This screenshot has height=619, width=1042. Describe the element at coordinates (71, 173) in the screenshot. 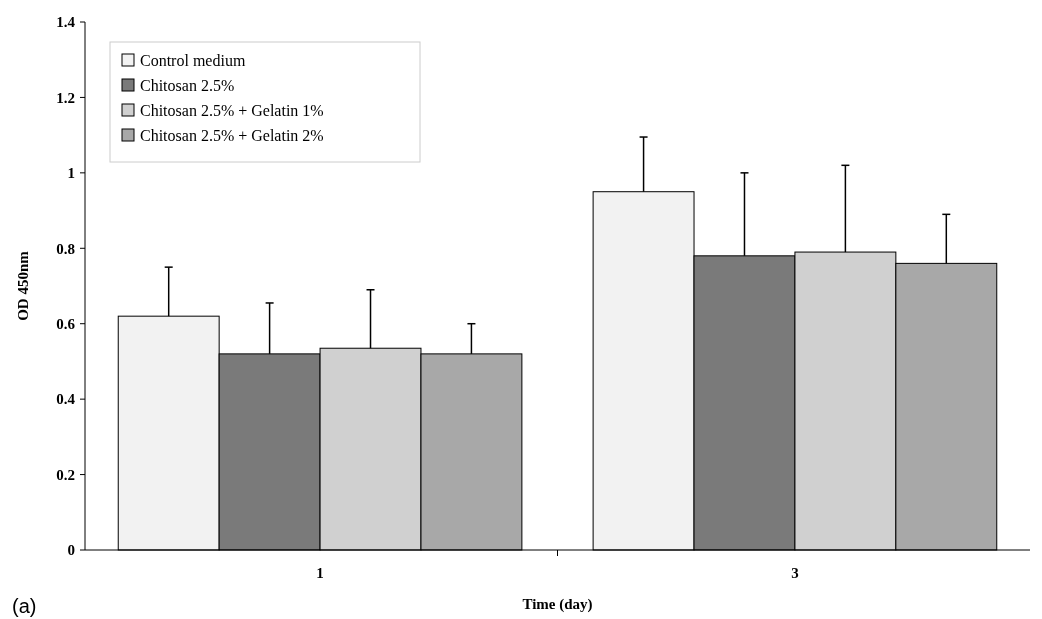

I see `y-tick-label: 1` at that location.